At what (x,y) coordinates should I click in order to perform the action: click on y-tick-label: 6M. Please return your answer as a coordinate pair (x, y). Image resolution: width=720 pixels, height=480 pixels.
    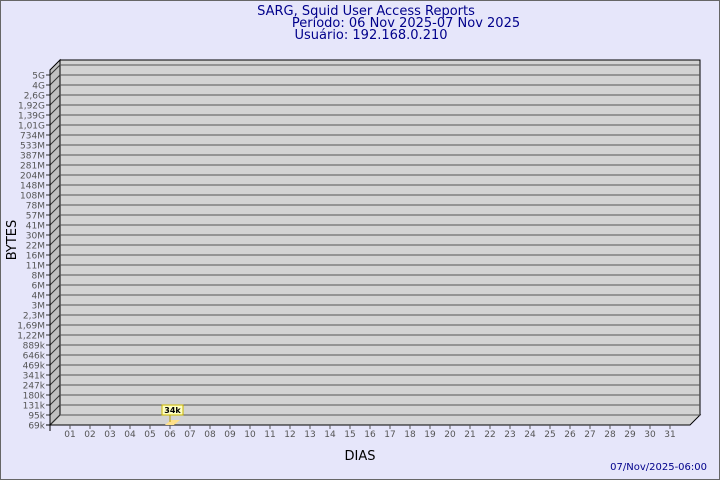
    Looking at the image, I should click on (39, 287).